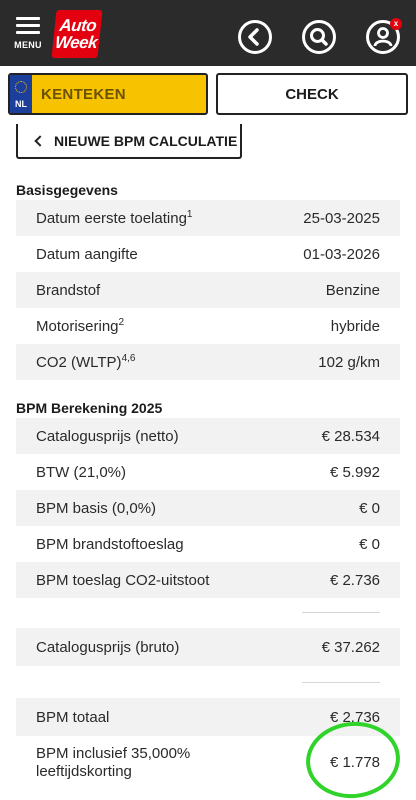  What do you see at coordinates (96, 508) in the screenshot?
I see `row-label: BPM basis (0,0%)` at bounding box center [96, 508].